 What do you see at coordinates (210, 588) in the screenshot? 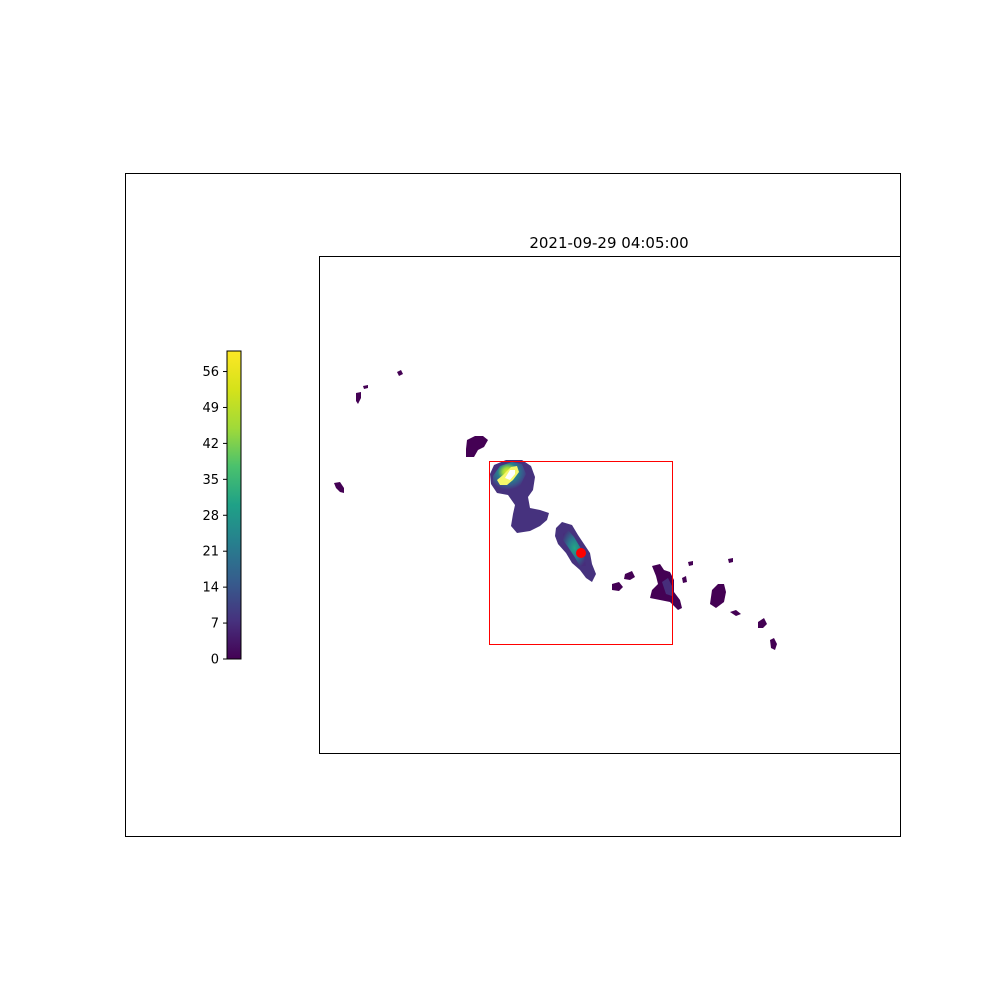
I see `colorbar-tick-label: 14` at bounding box center [210, 588].